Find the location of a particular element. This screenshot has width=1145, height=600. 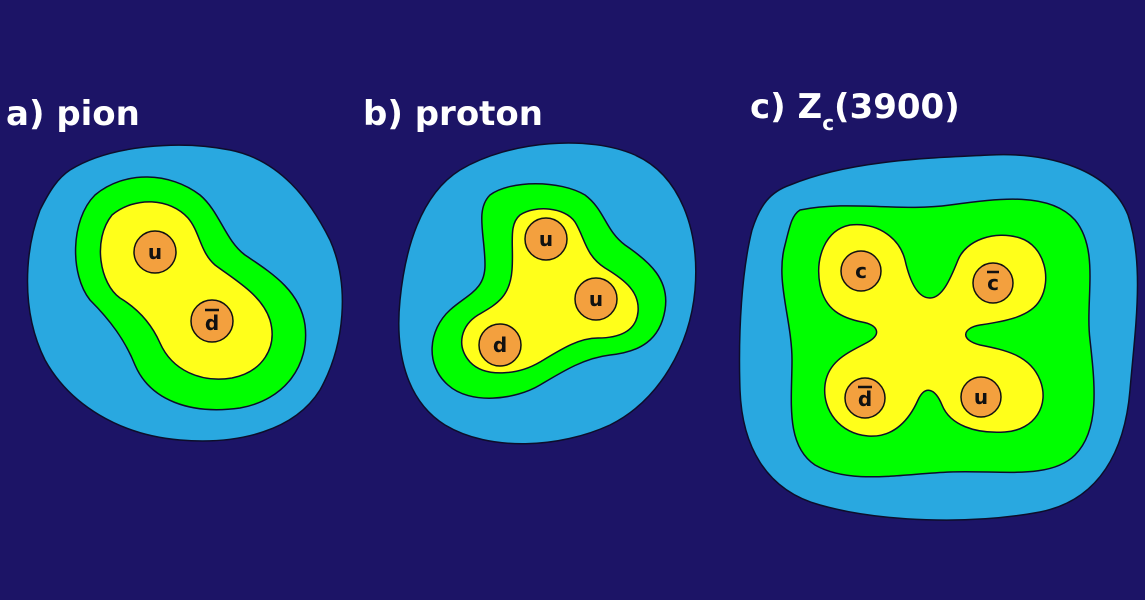

zc-title-prefix: c) Z is located at coordinates (786, 107).